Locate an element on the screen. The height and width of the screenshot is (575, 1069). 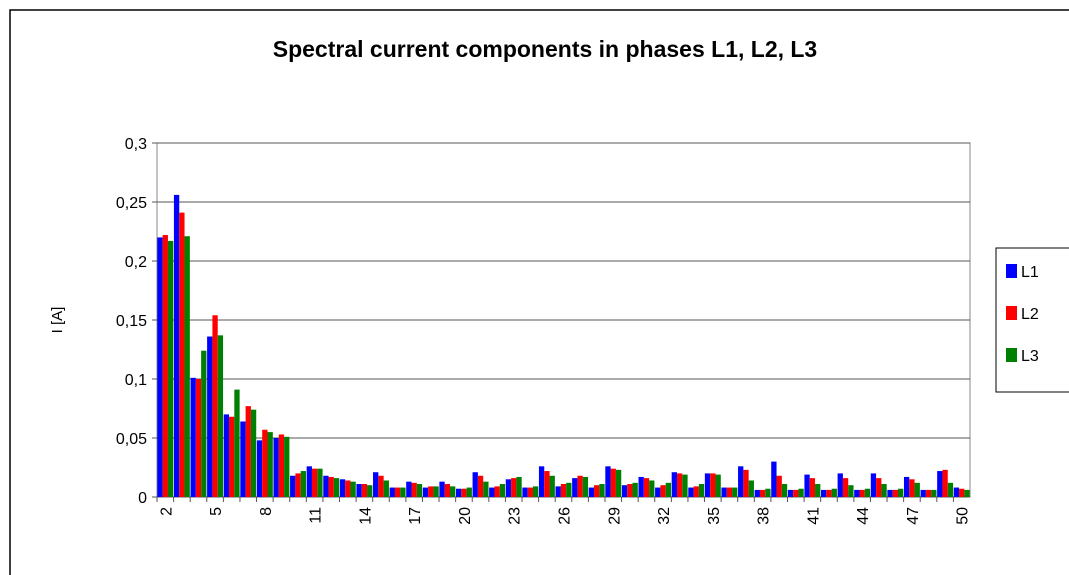
x-tick-label: 23 is located at coordinates (515, 516).